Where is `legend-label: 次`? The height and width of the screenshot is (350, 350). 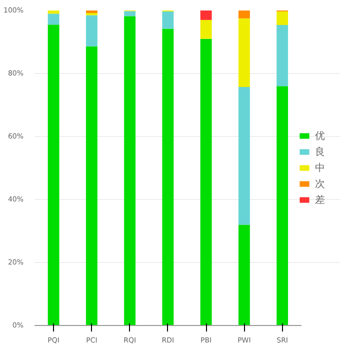
legend-label: 次 is located at coordinates (320, 184).